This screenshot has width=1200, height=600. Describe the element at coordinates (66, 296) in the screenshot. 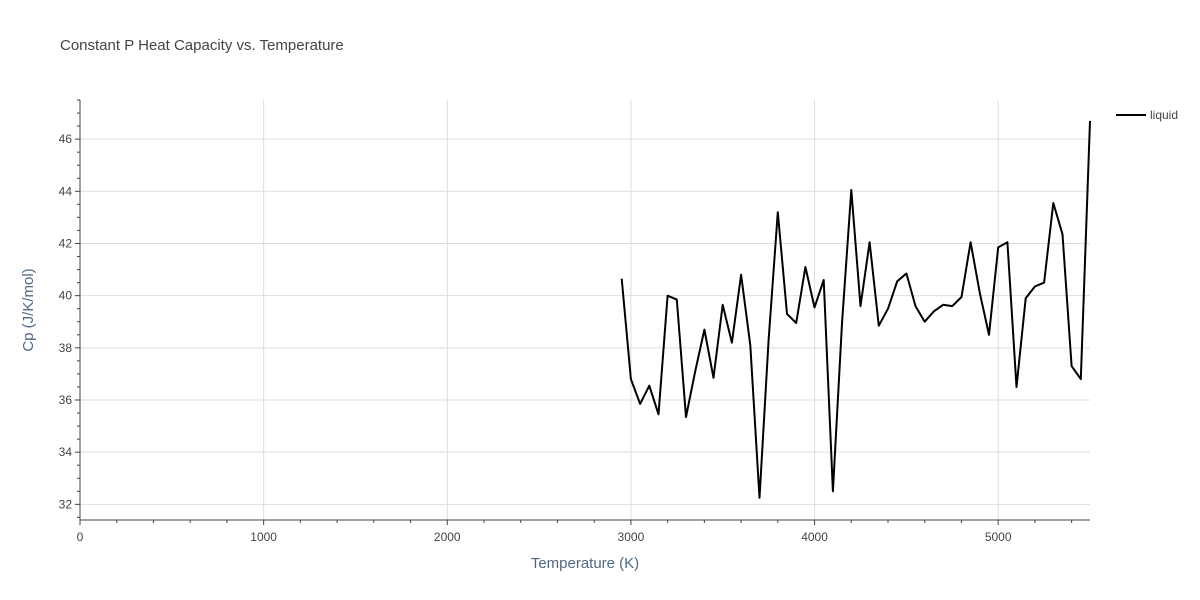

I see `y-tick-label: 40` at that location.